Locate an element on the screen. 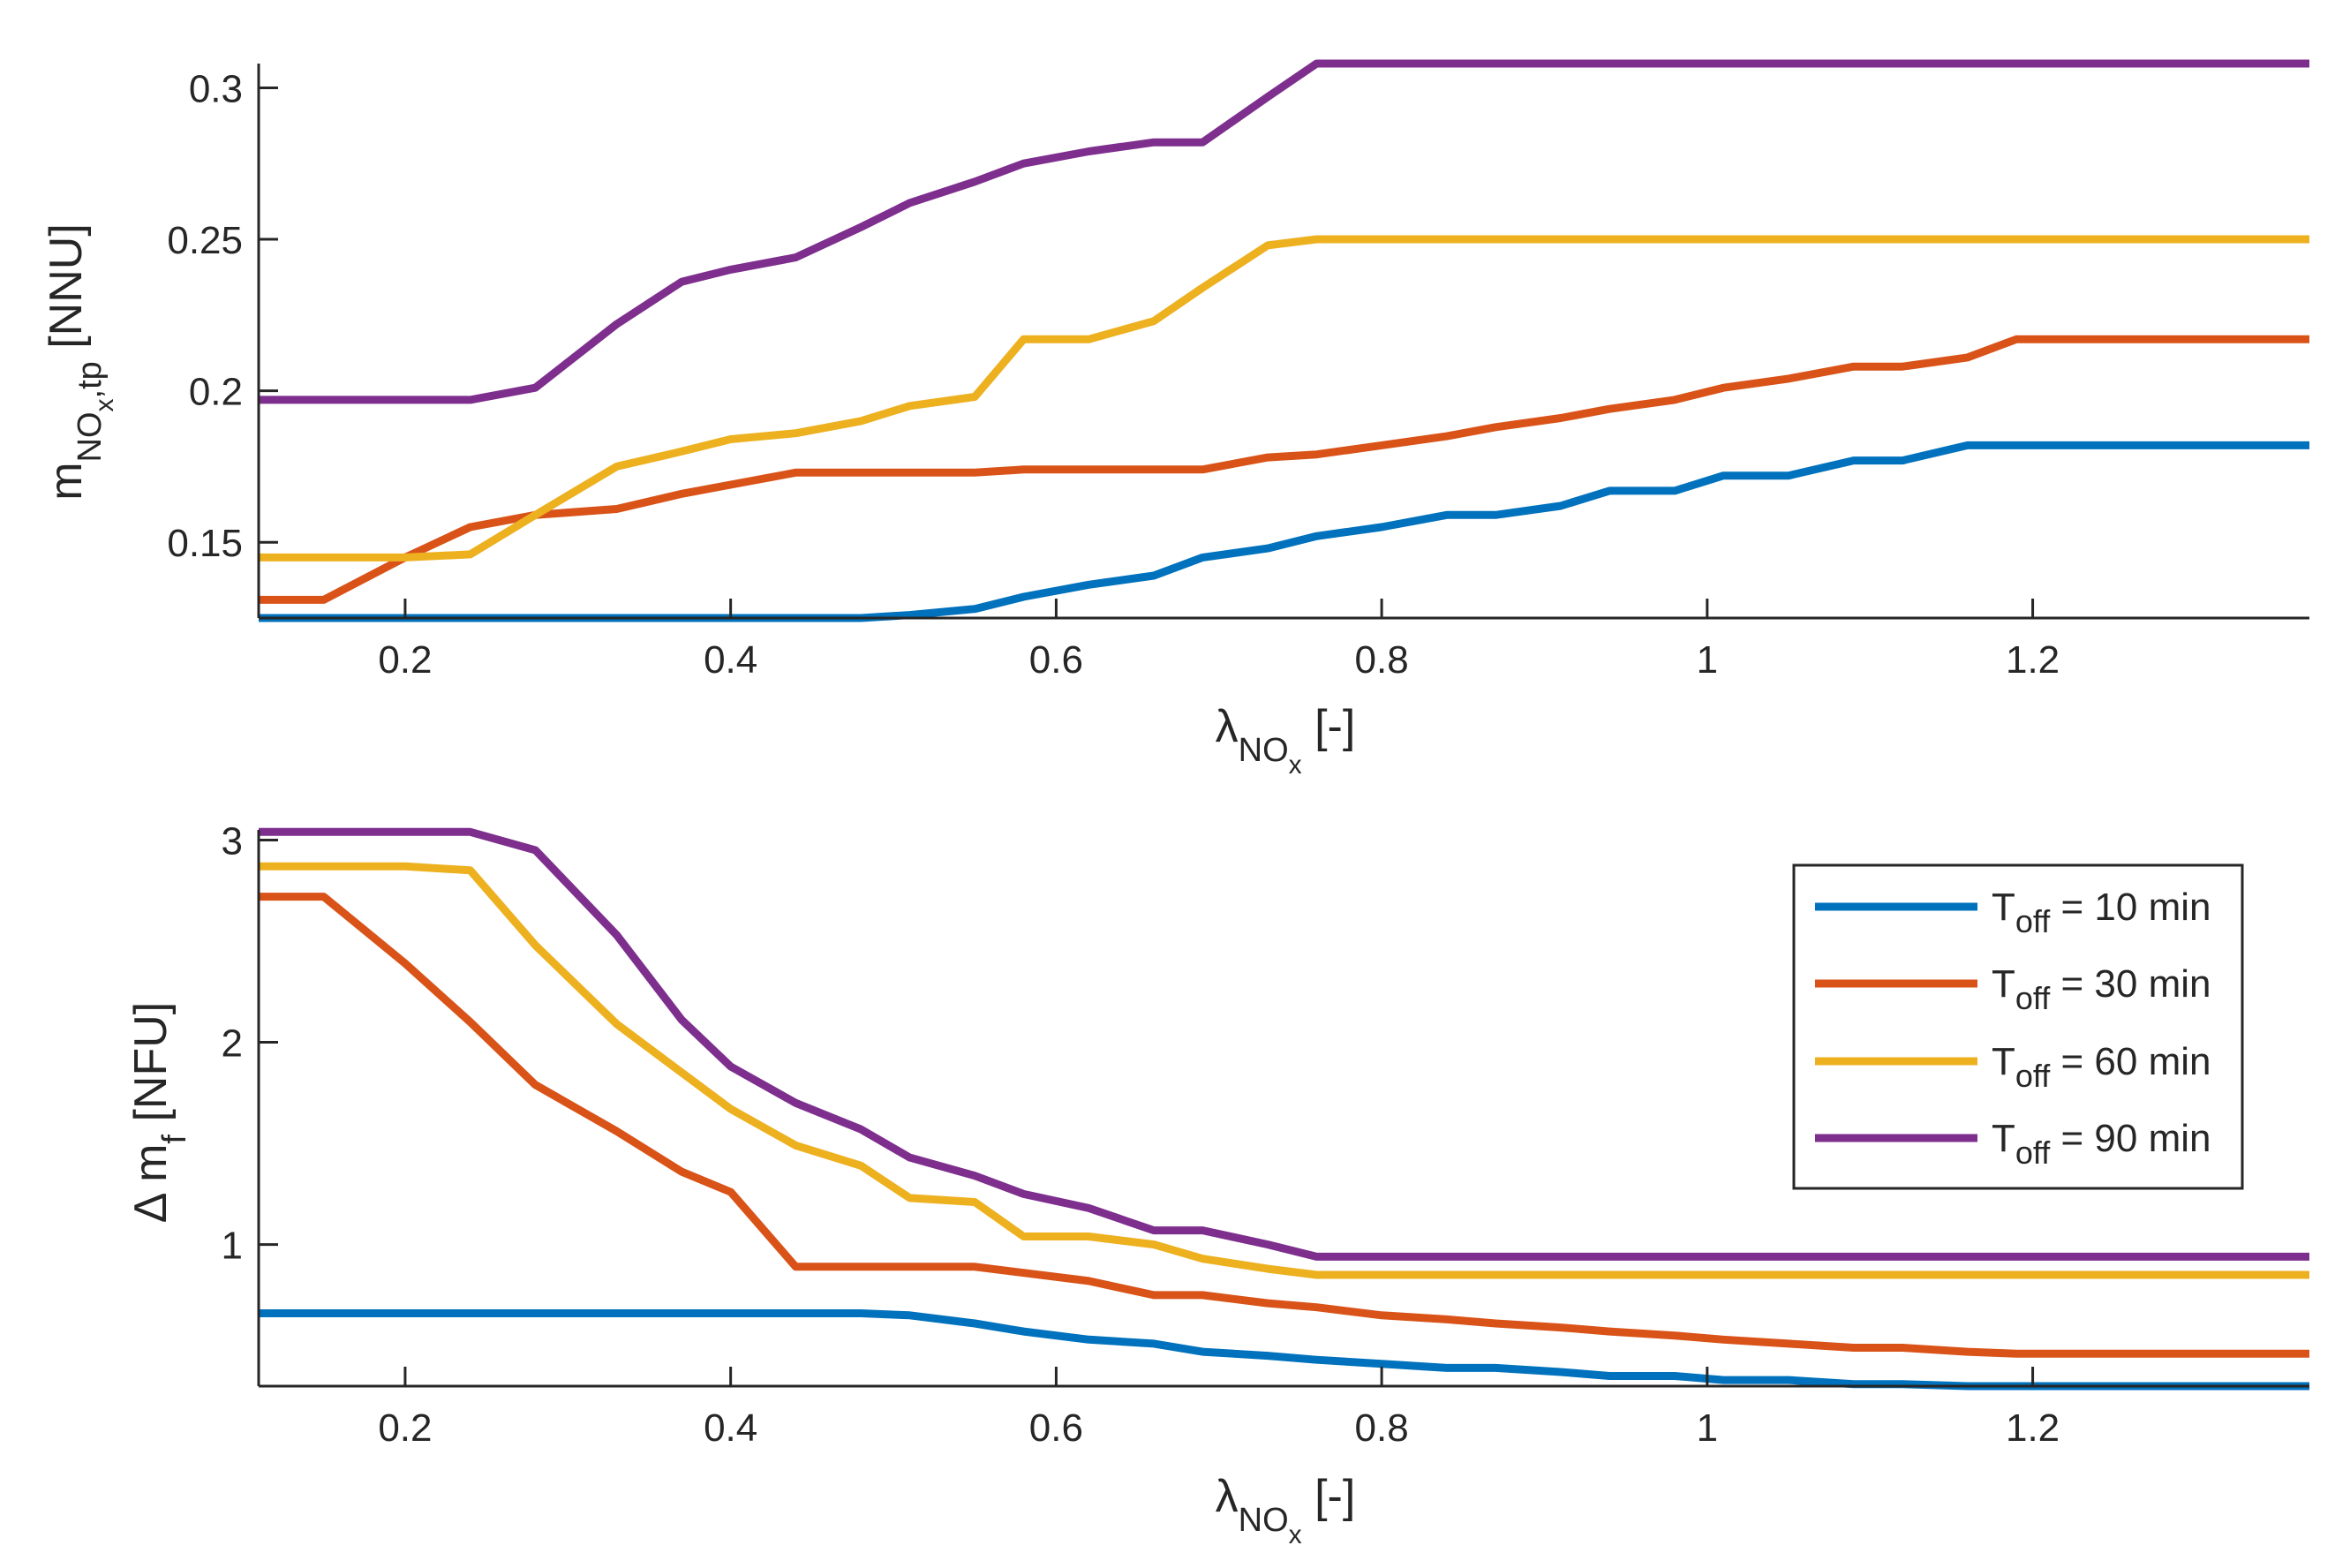 The image size is (2350, 1568). top-x-tick-label: 0.2 is located at coordinates (405, 660).